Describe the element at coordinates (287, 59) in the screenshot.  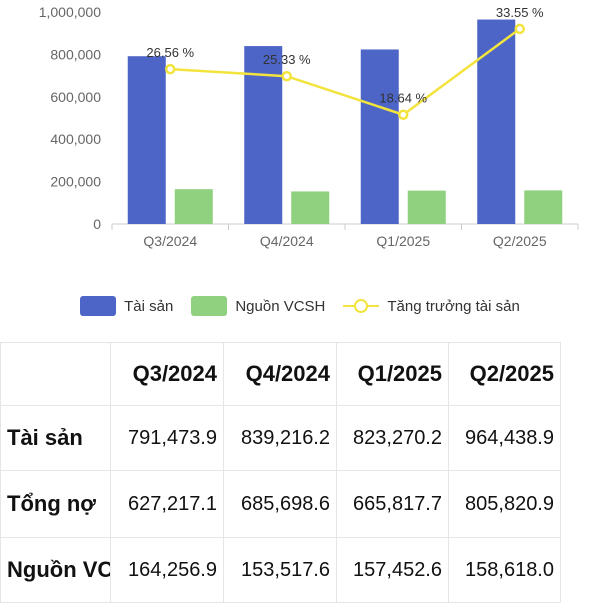
I see `growth-data-label: 25.33 %` at that location.